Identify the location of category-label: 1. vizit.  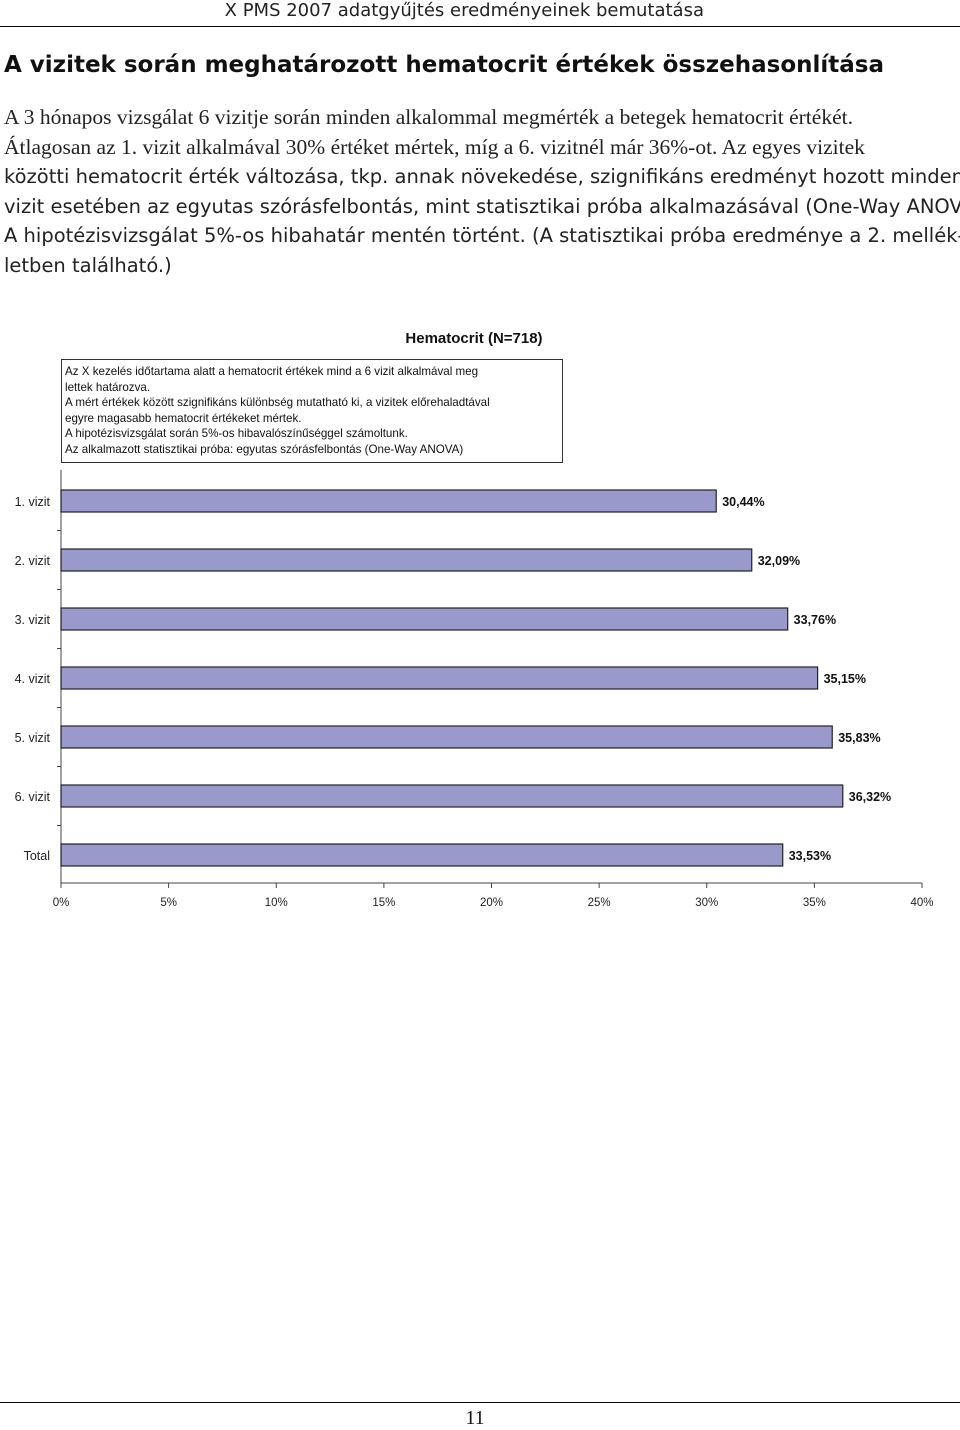
(33, 502).